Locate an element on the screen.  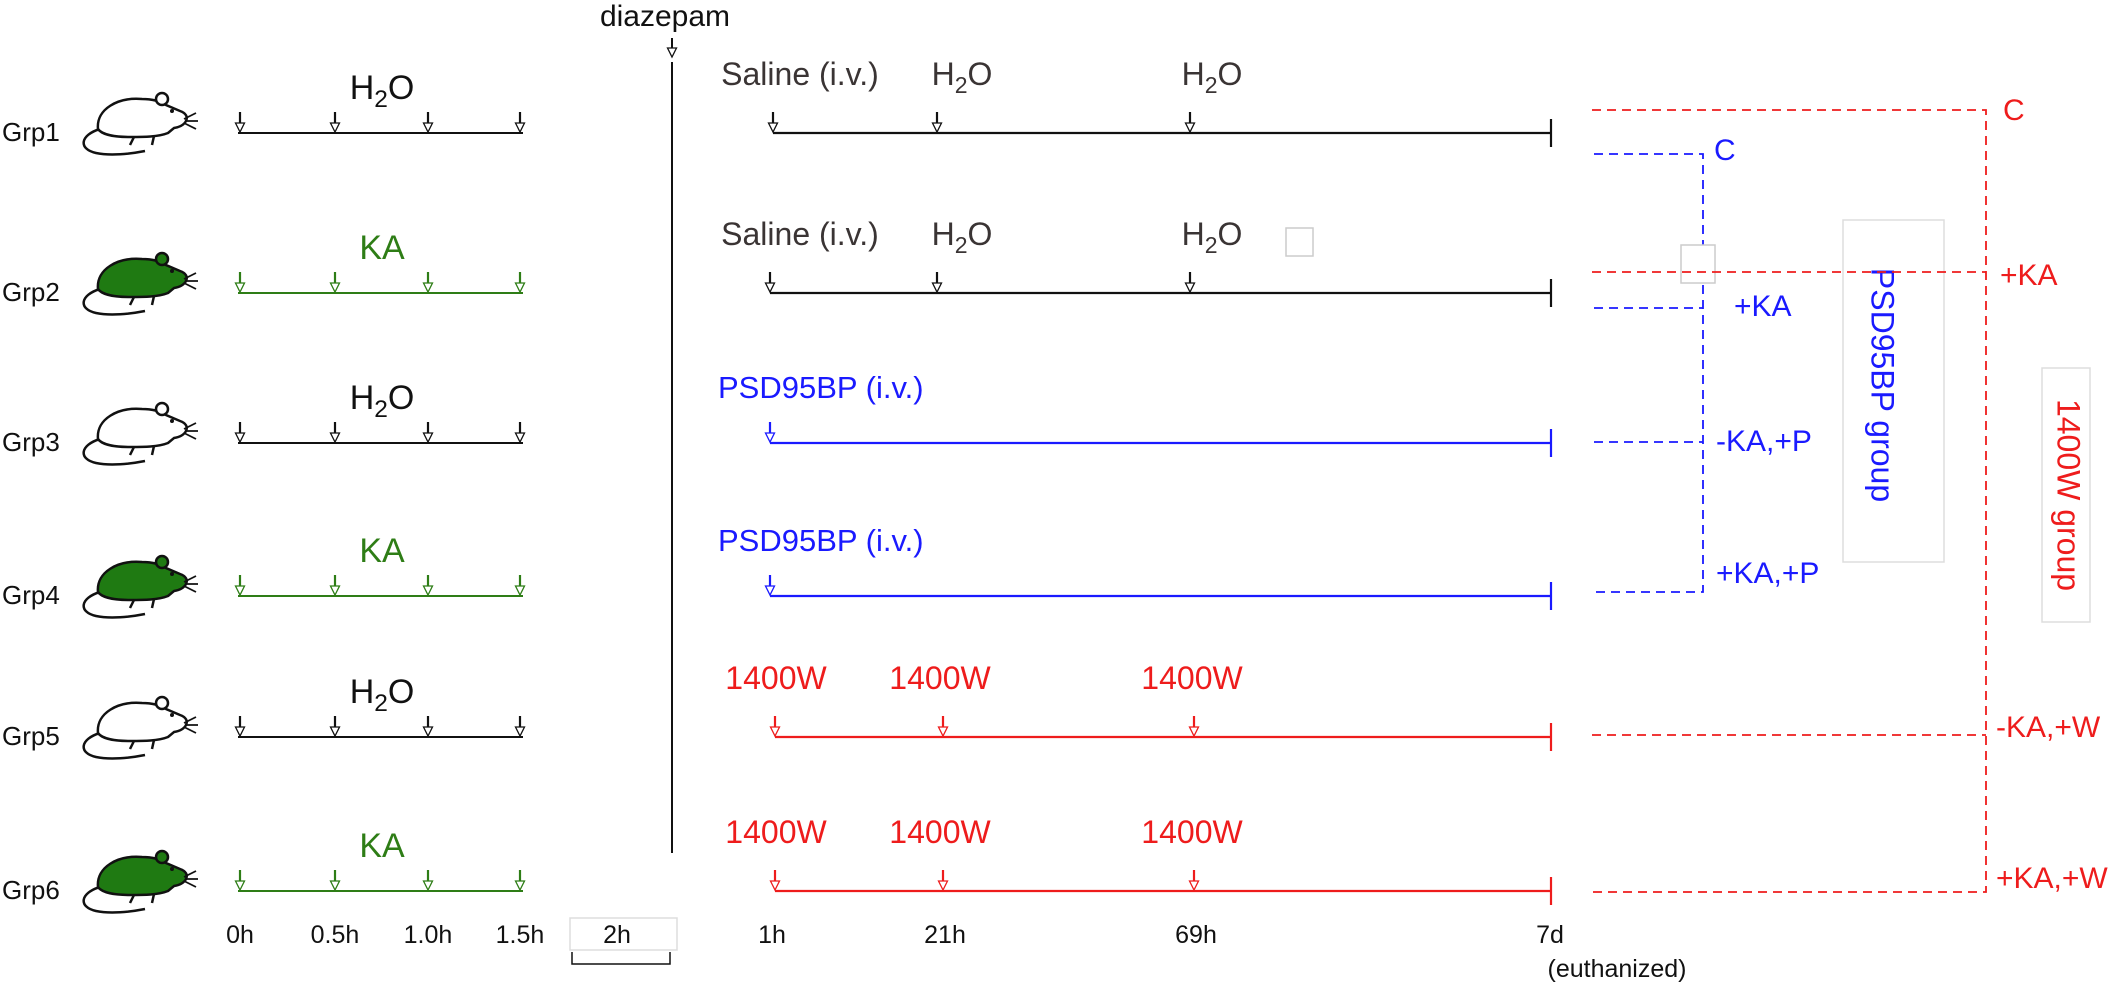
diazepam-label: diazepam is located at coordinates (665, 16).